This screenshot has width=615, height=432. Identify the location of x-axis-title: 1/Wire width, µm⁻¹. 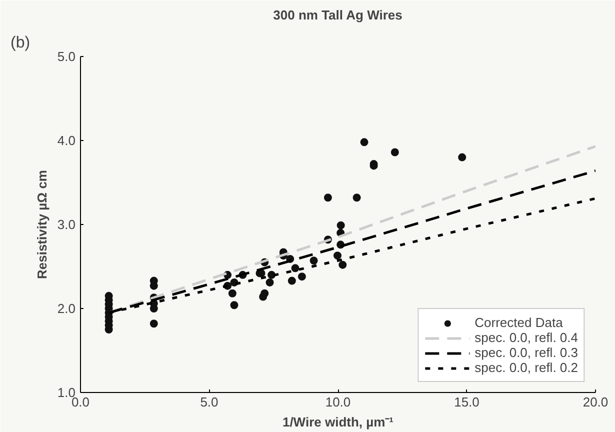
(338, 422).